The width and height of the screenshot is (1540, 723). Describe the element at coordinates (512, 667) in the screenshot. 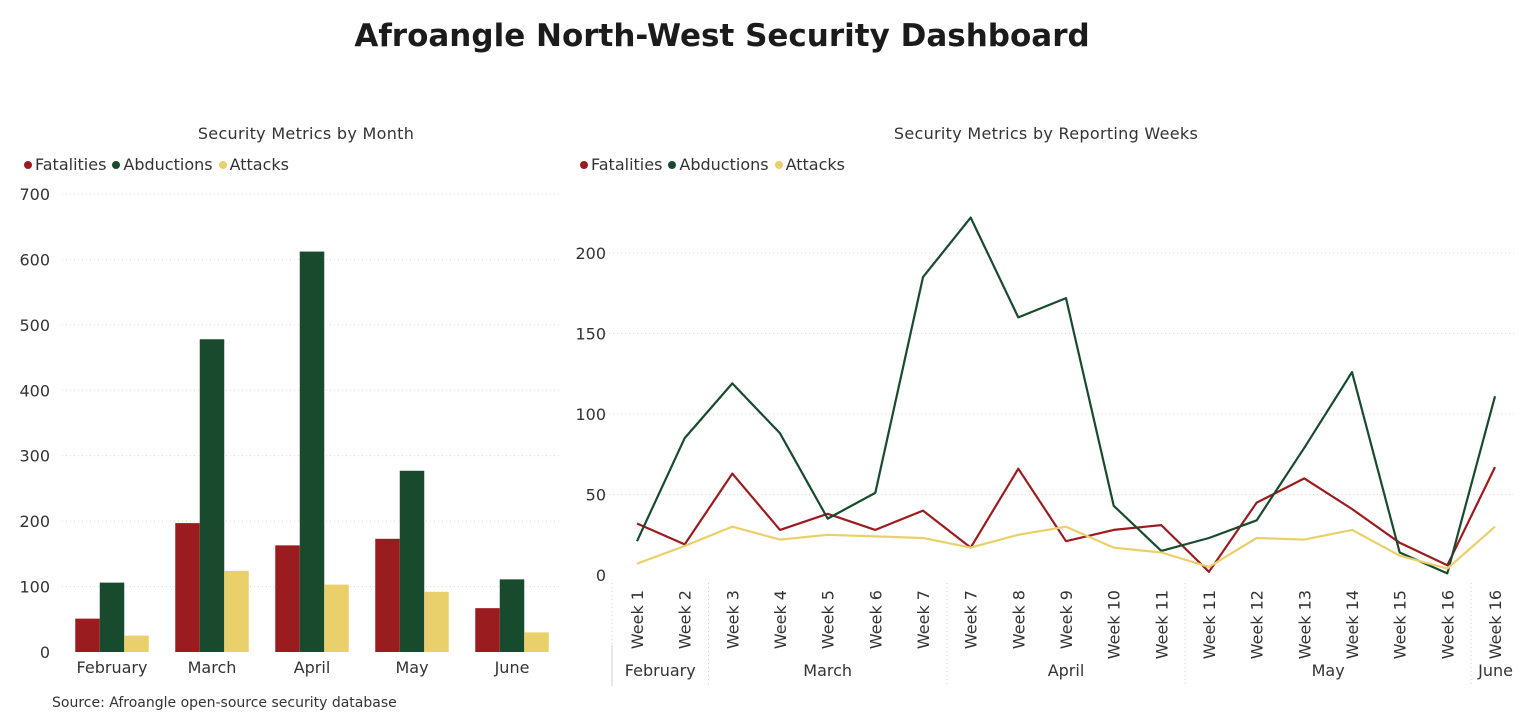

I see `x-tick-label-june: June` at that location.